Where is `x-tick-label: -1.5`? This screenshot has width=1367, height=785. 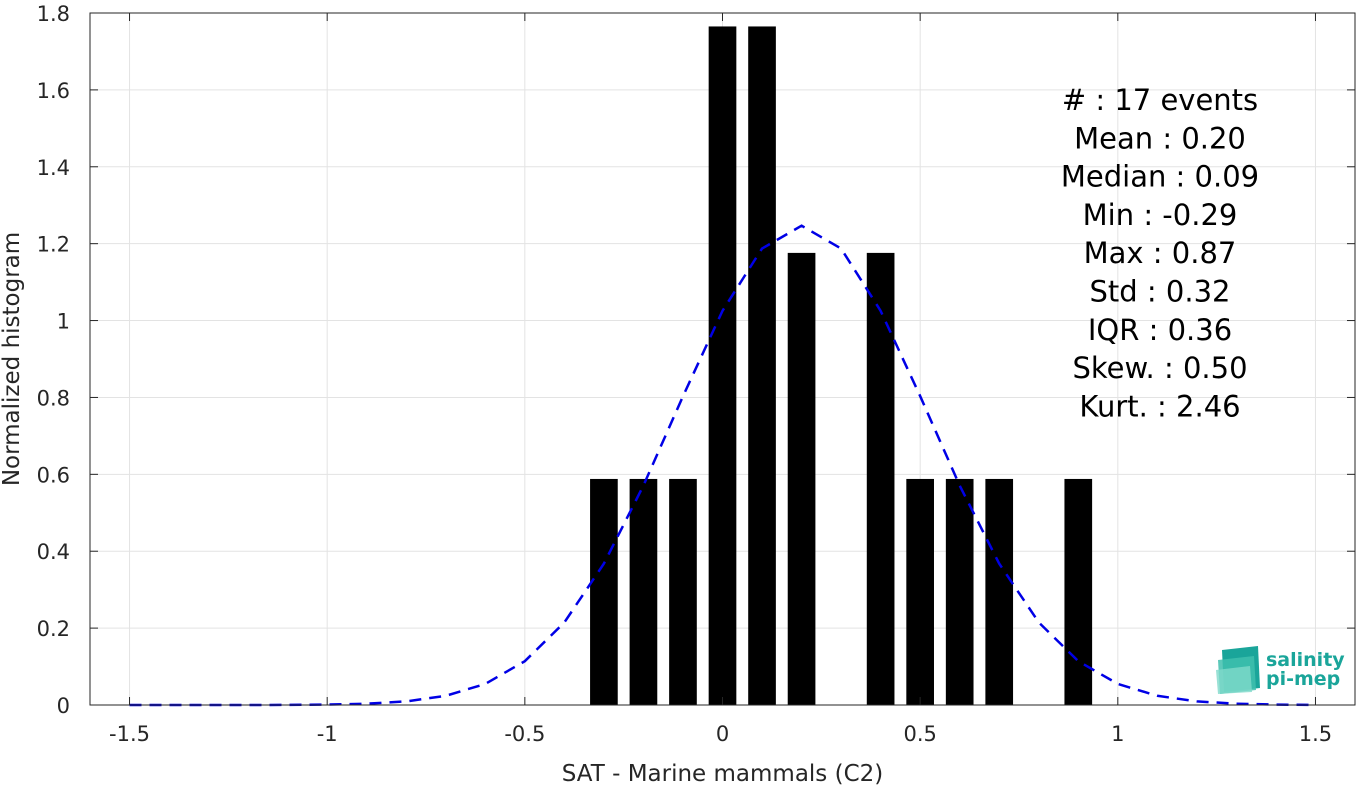 x-tick-label: -1.5 is located at coordinates (129, 734).